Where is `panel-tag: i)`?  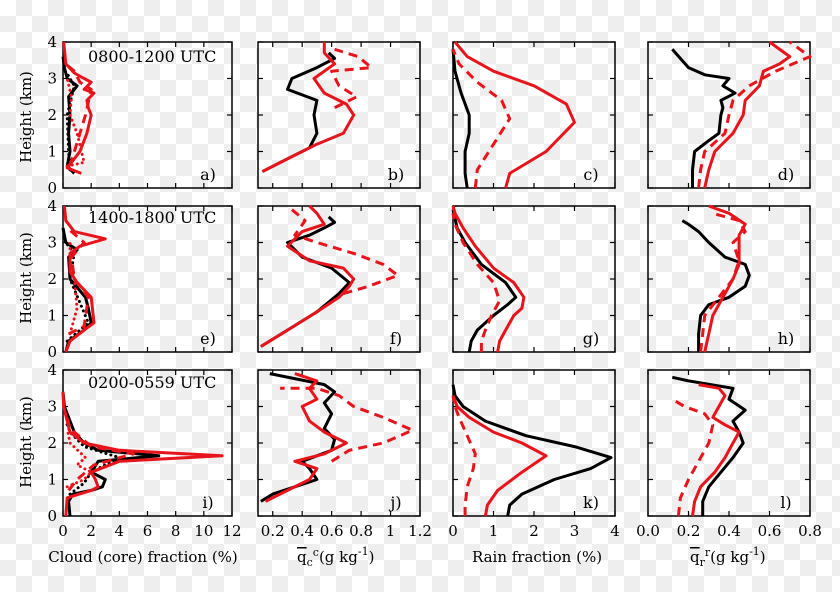
panel-tag: i) is located at coordinates (207, 502).